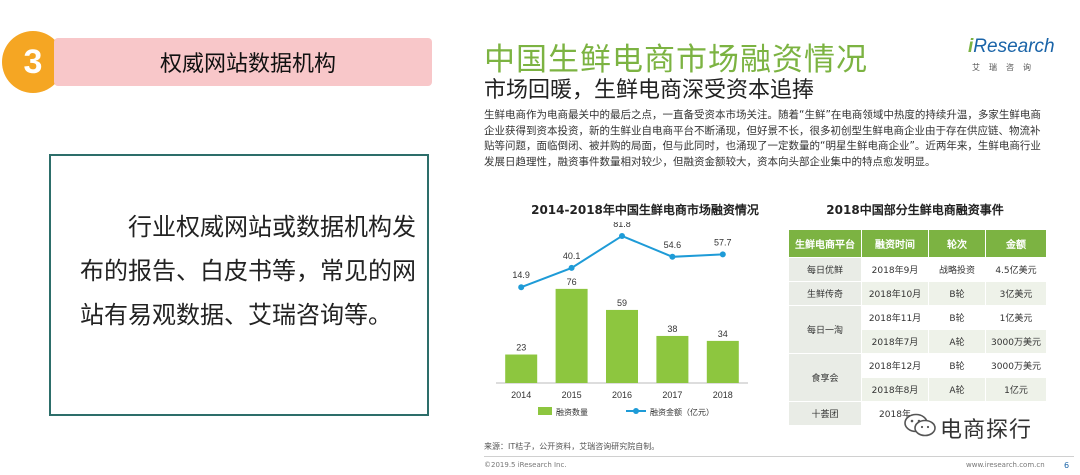 The height and width of the screenshot is (475, 1080). I want to click on page-number: 6, so click(1067, 465).